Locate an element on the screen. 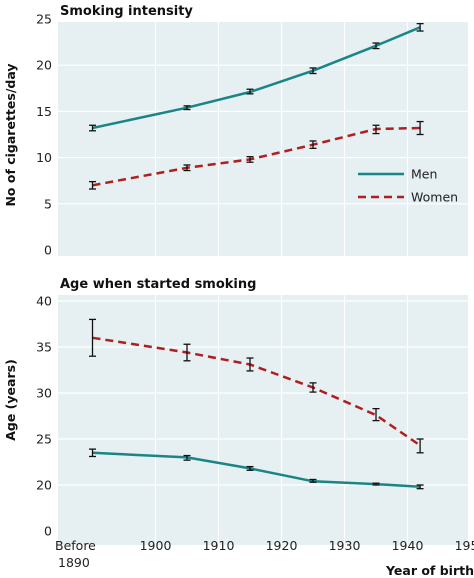 The width and height of the screenshot is (474, 578). legend-label-women: Women is located at coordinates (434, 197).